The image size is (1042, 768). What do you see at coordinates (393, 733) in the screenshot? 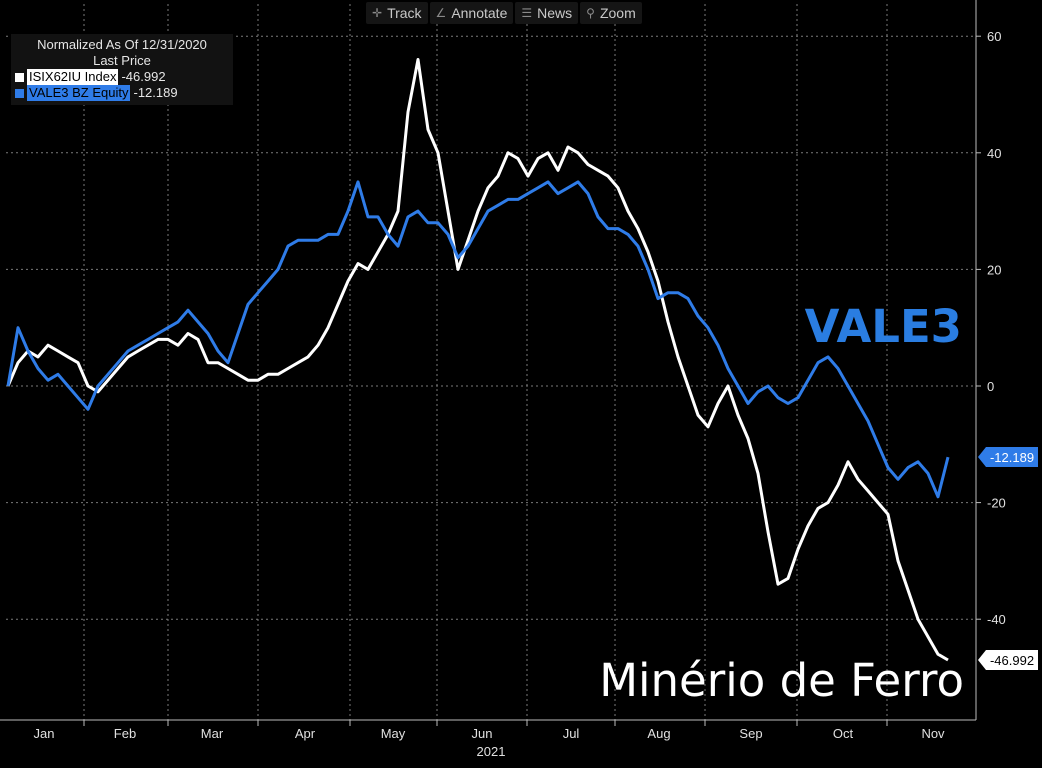
I see `x-tick-label: May` at bounding box center [393, 733].